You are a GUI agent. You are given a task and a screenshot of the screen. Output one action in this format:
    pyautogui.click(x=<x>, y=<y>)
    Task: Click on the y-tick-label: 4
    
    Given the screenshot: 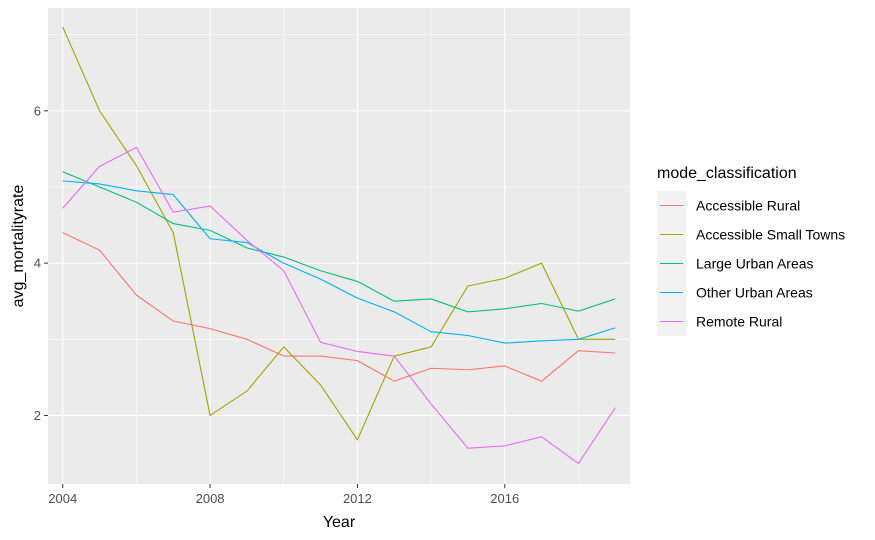 What is the action you would take?
    pyautogui.click(x=37, y=263)
    